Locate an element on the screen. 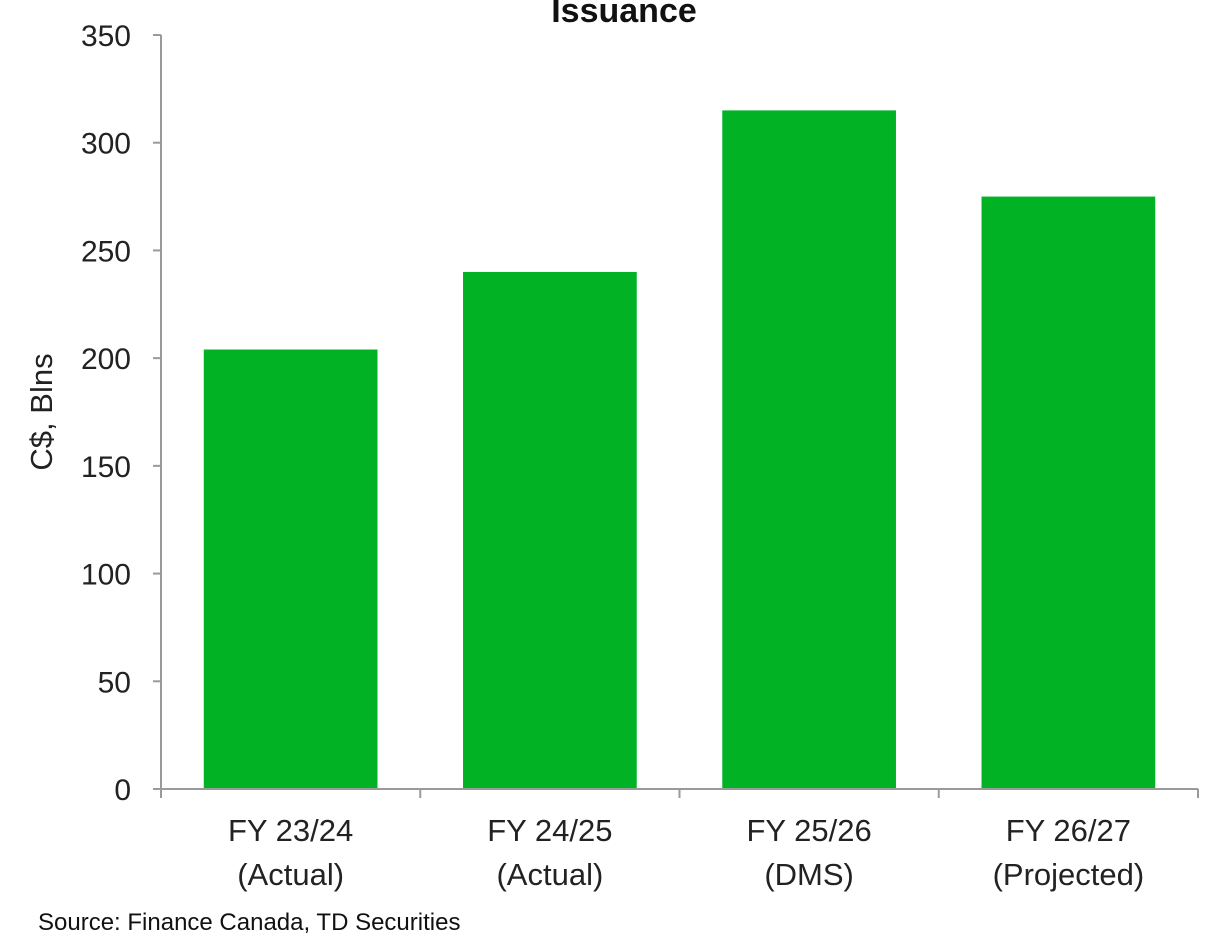  y-axis-ticks: 0 50 100 150 200 250 300 350 is located at coordinates (121, 413).